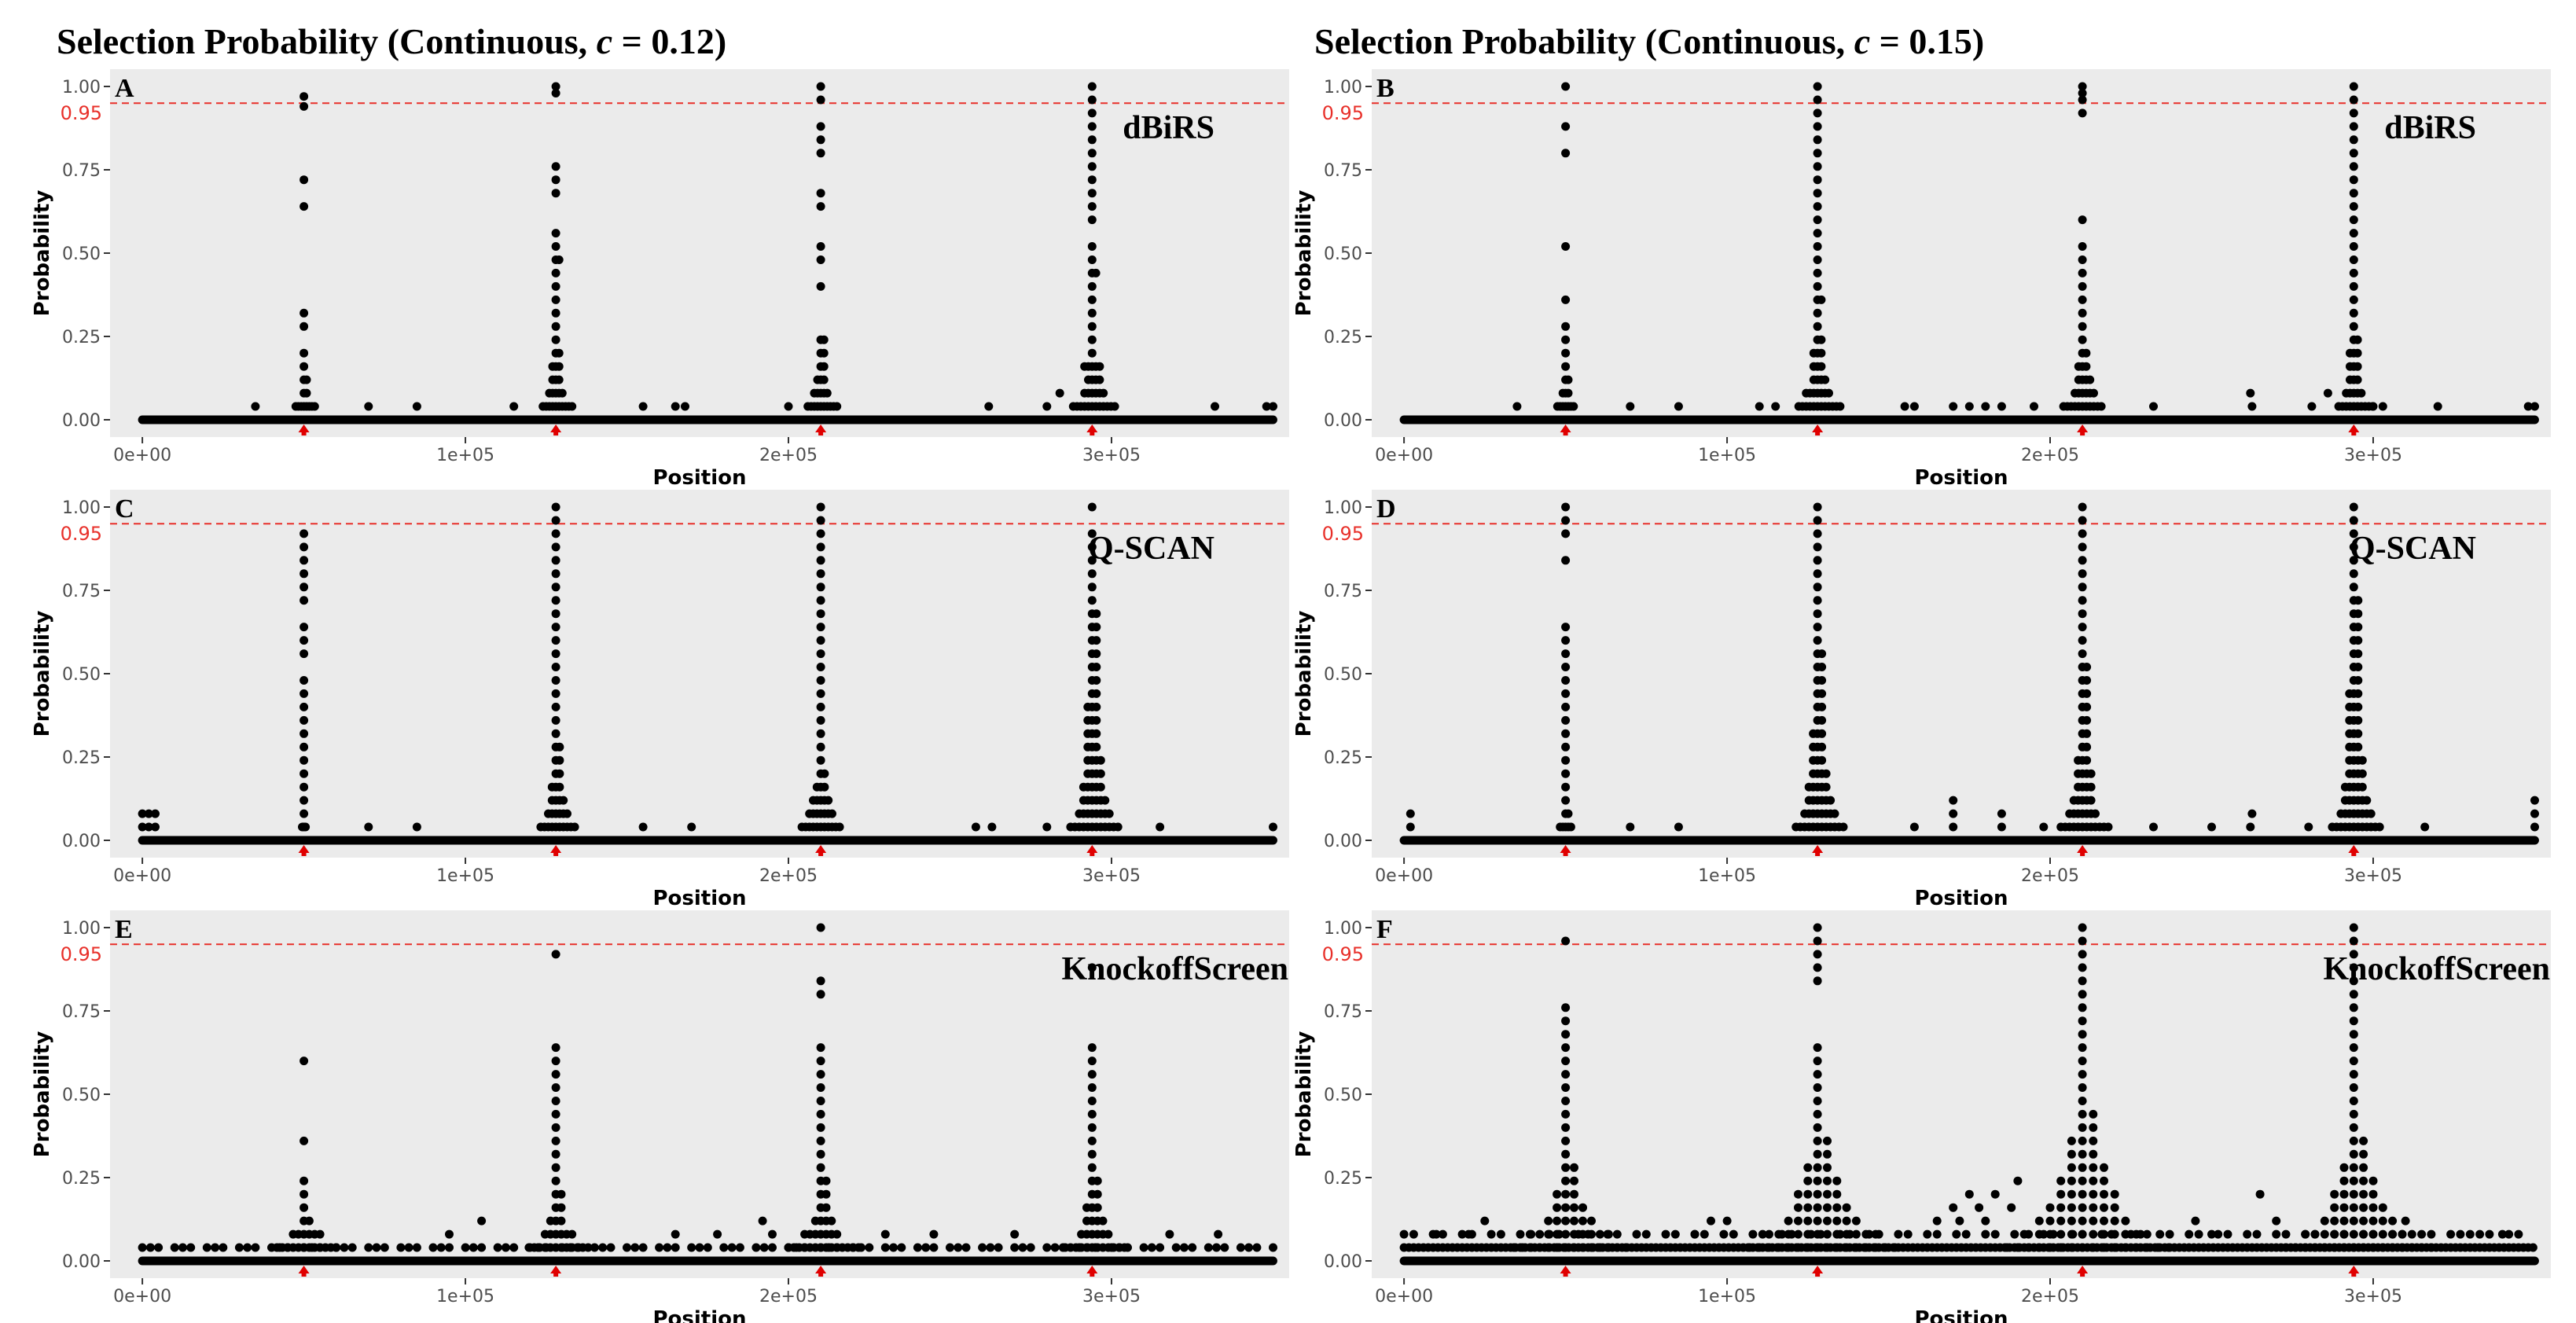 This screenshot has height=1323, width=2576. I want to click on data-points, so click(707, 674).